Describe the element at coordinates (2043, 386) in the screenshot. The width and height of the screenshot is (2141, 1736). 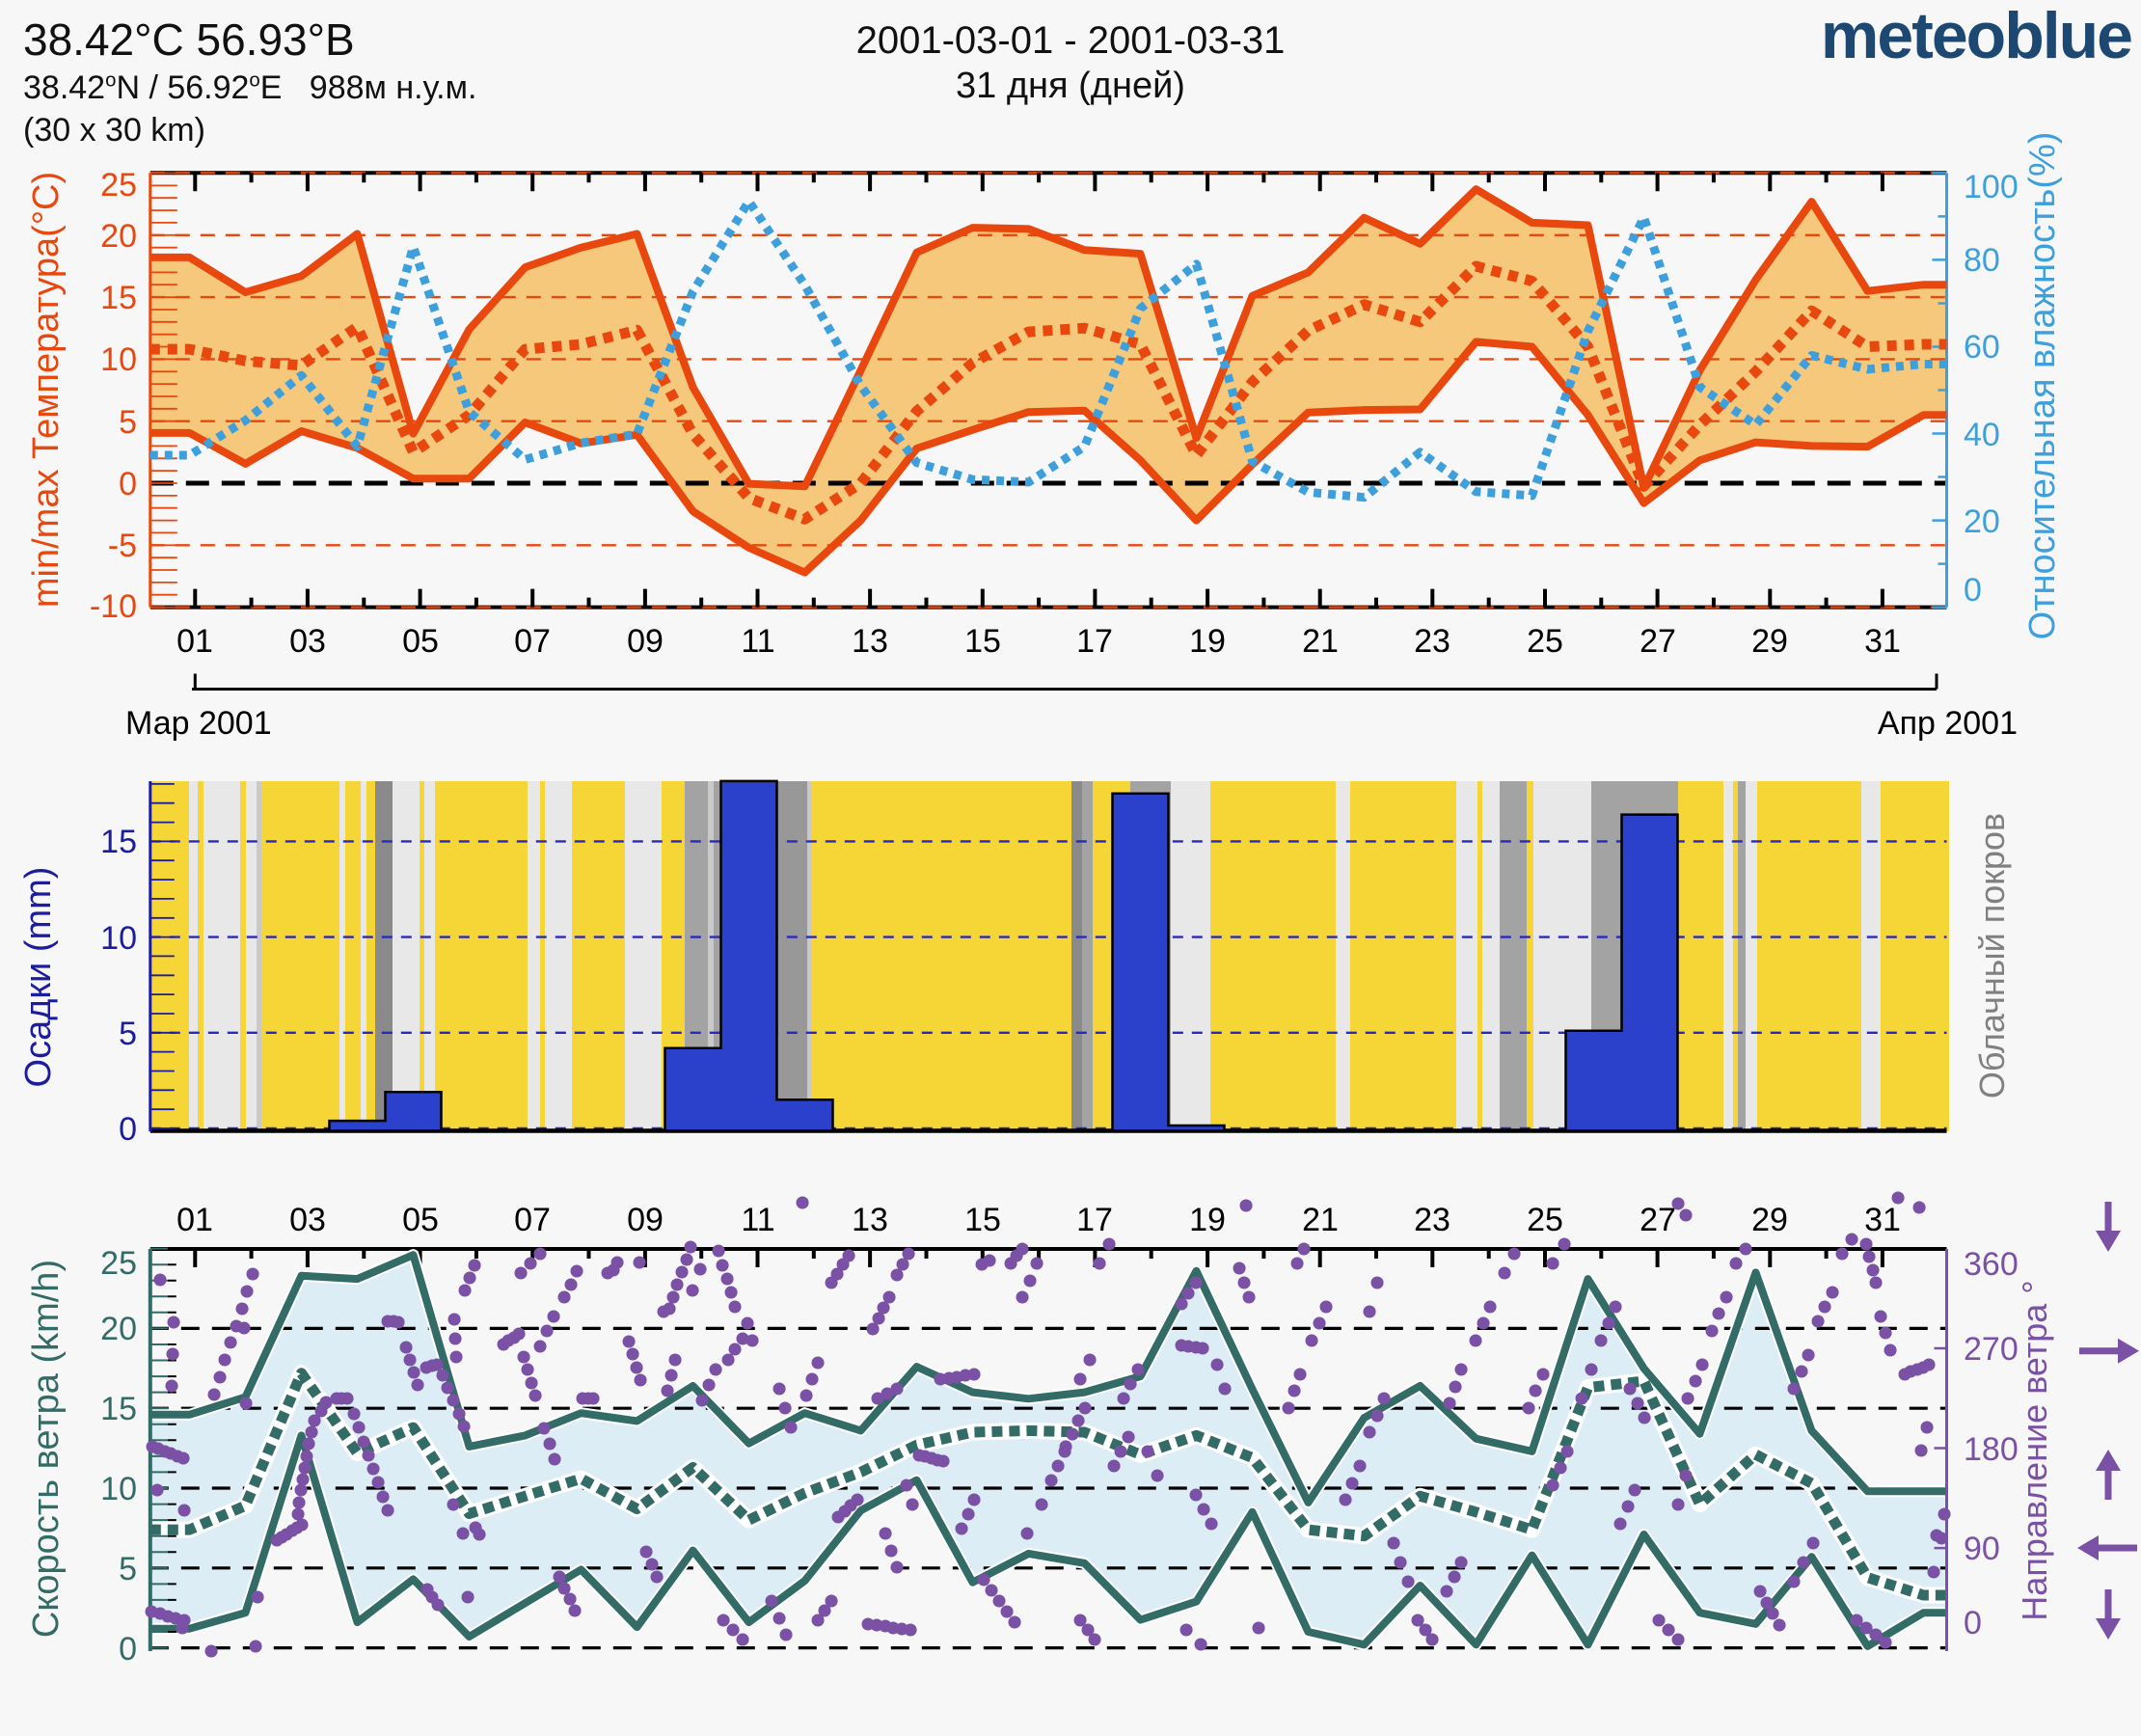
I see `svg-text: Относительная влажность(%)` at that location.